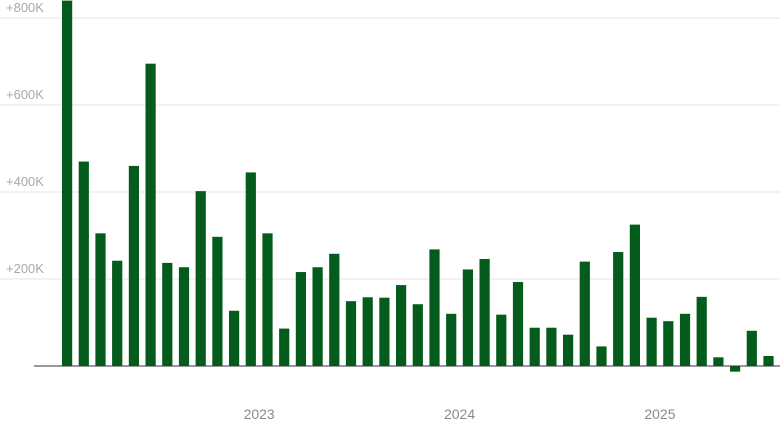 This screenshot has width=780, height=440. I want to click on y-tick-label: +800K, so click(25, 7).